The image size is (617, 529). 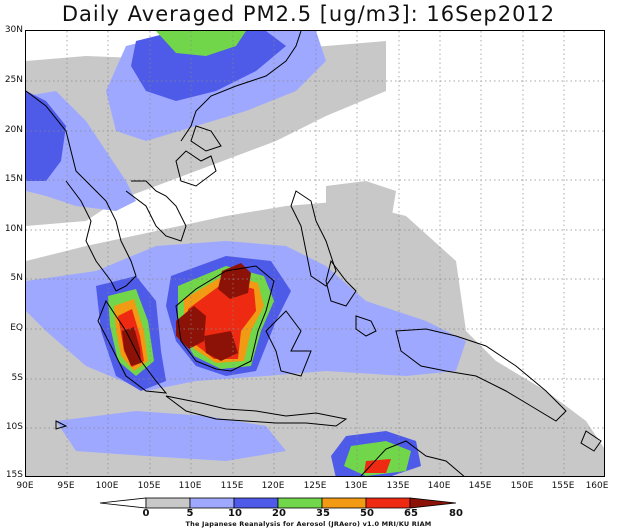 I want to click on lat-label: 5S, so click(x=17, y=378).